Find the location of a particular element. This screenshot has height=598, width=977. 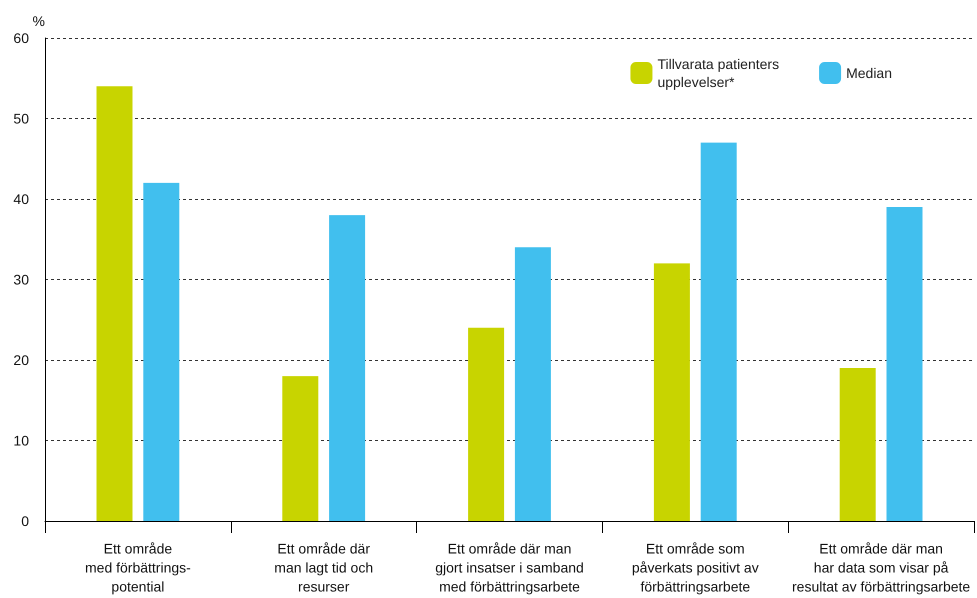

y-tick-label: 20 is located at coordinates (21, 360).